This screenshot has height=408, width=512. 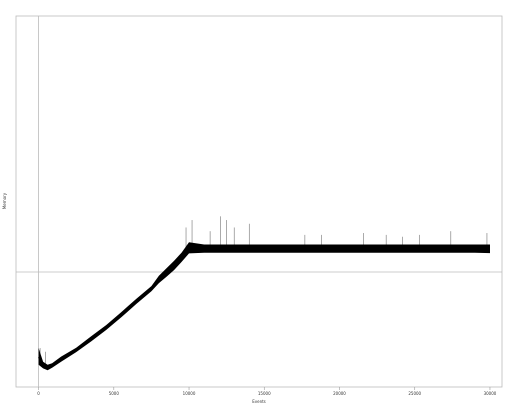 I want to click on y-axis-title: Memory, so click(x=4, y=200).